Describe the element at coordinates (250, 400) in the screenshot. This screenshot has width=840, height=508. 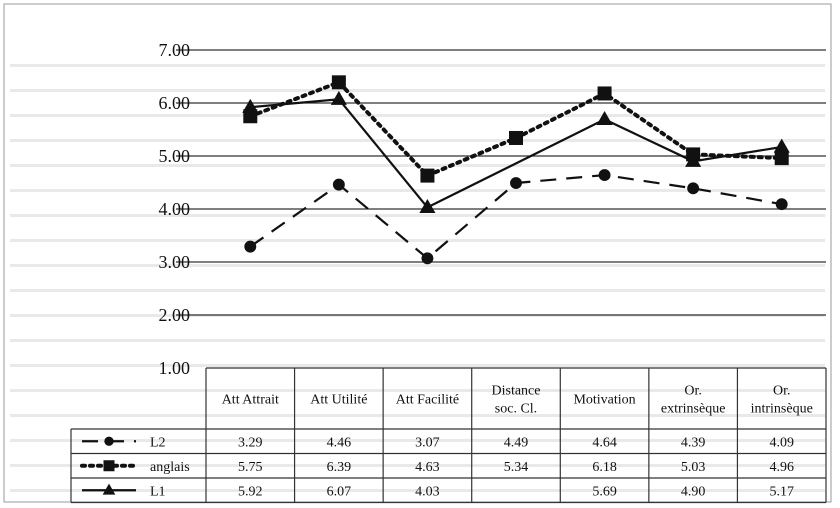
I see `category-label: Att Attrait` at that location.